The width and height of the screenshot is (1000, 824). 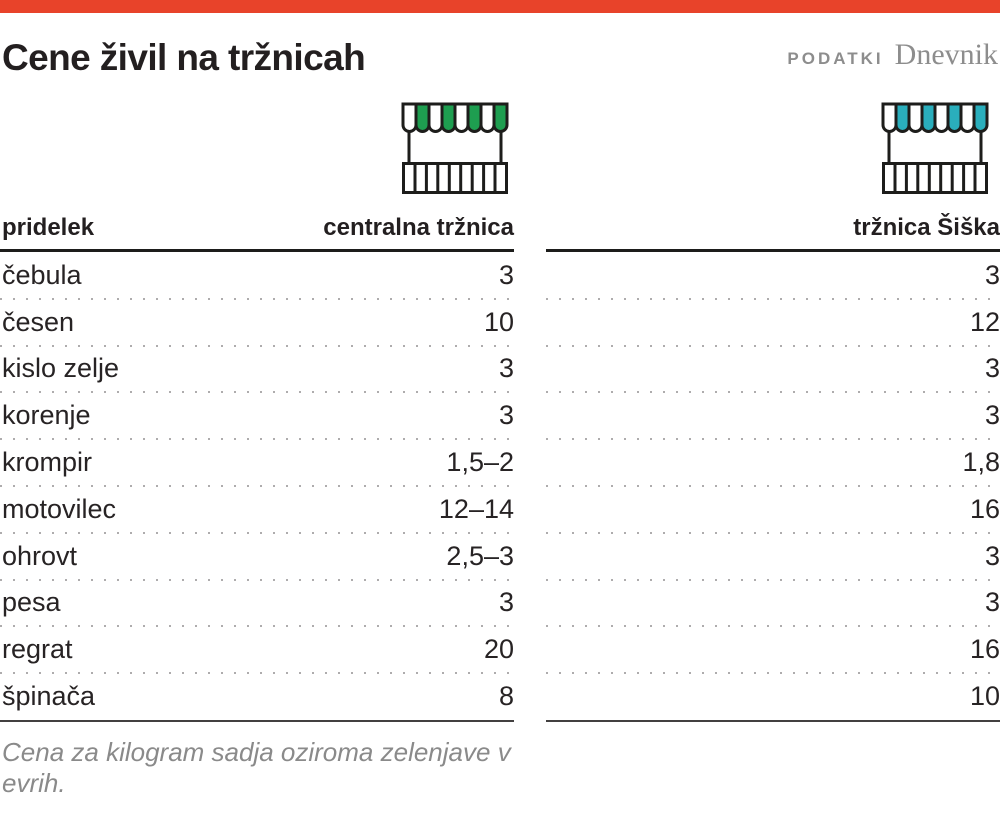 I want to click on column-header-product: pridelek, so click(x=48, y=227).